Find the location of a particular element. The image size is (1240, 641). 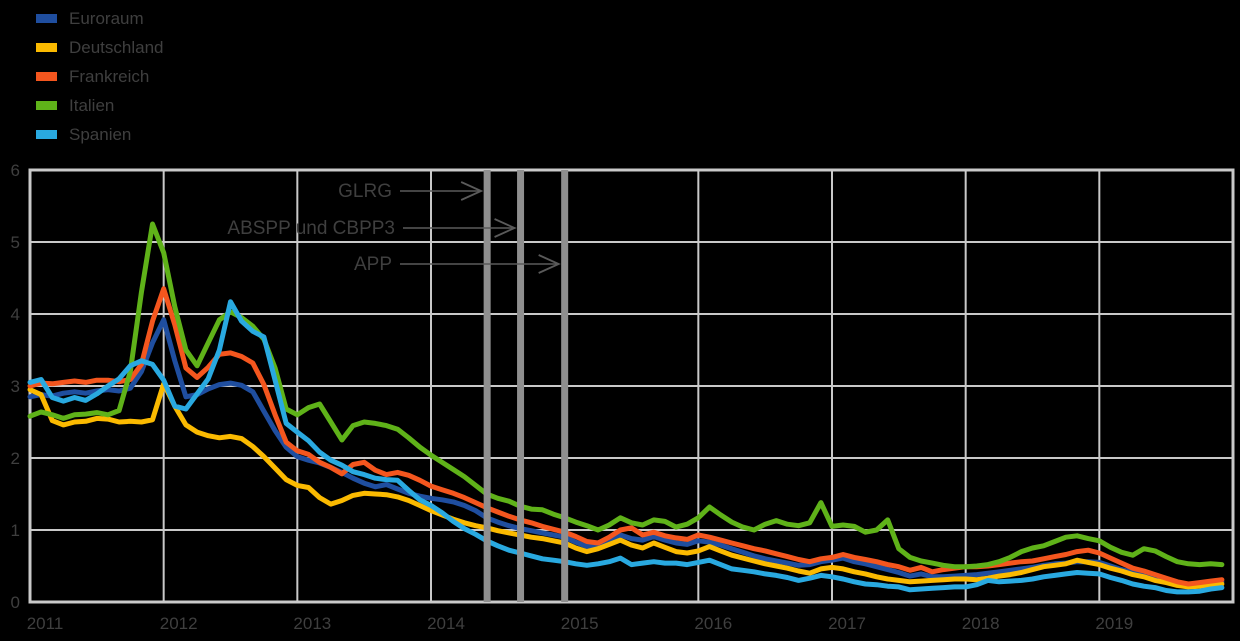

legend-label: Italien is located at coordinates (92, 105).